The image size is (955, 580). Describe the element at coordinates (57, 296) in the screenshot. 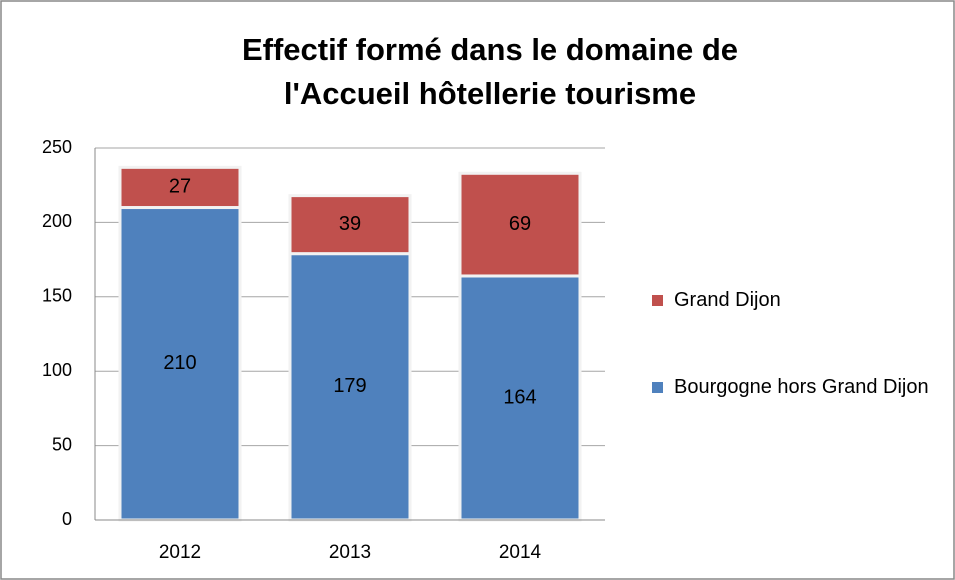

I see `y-tick-label: 150` at that location.